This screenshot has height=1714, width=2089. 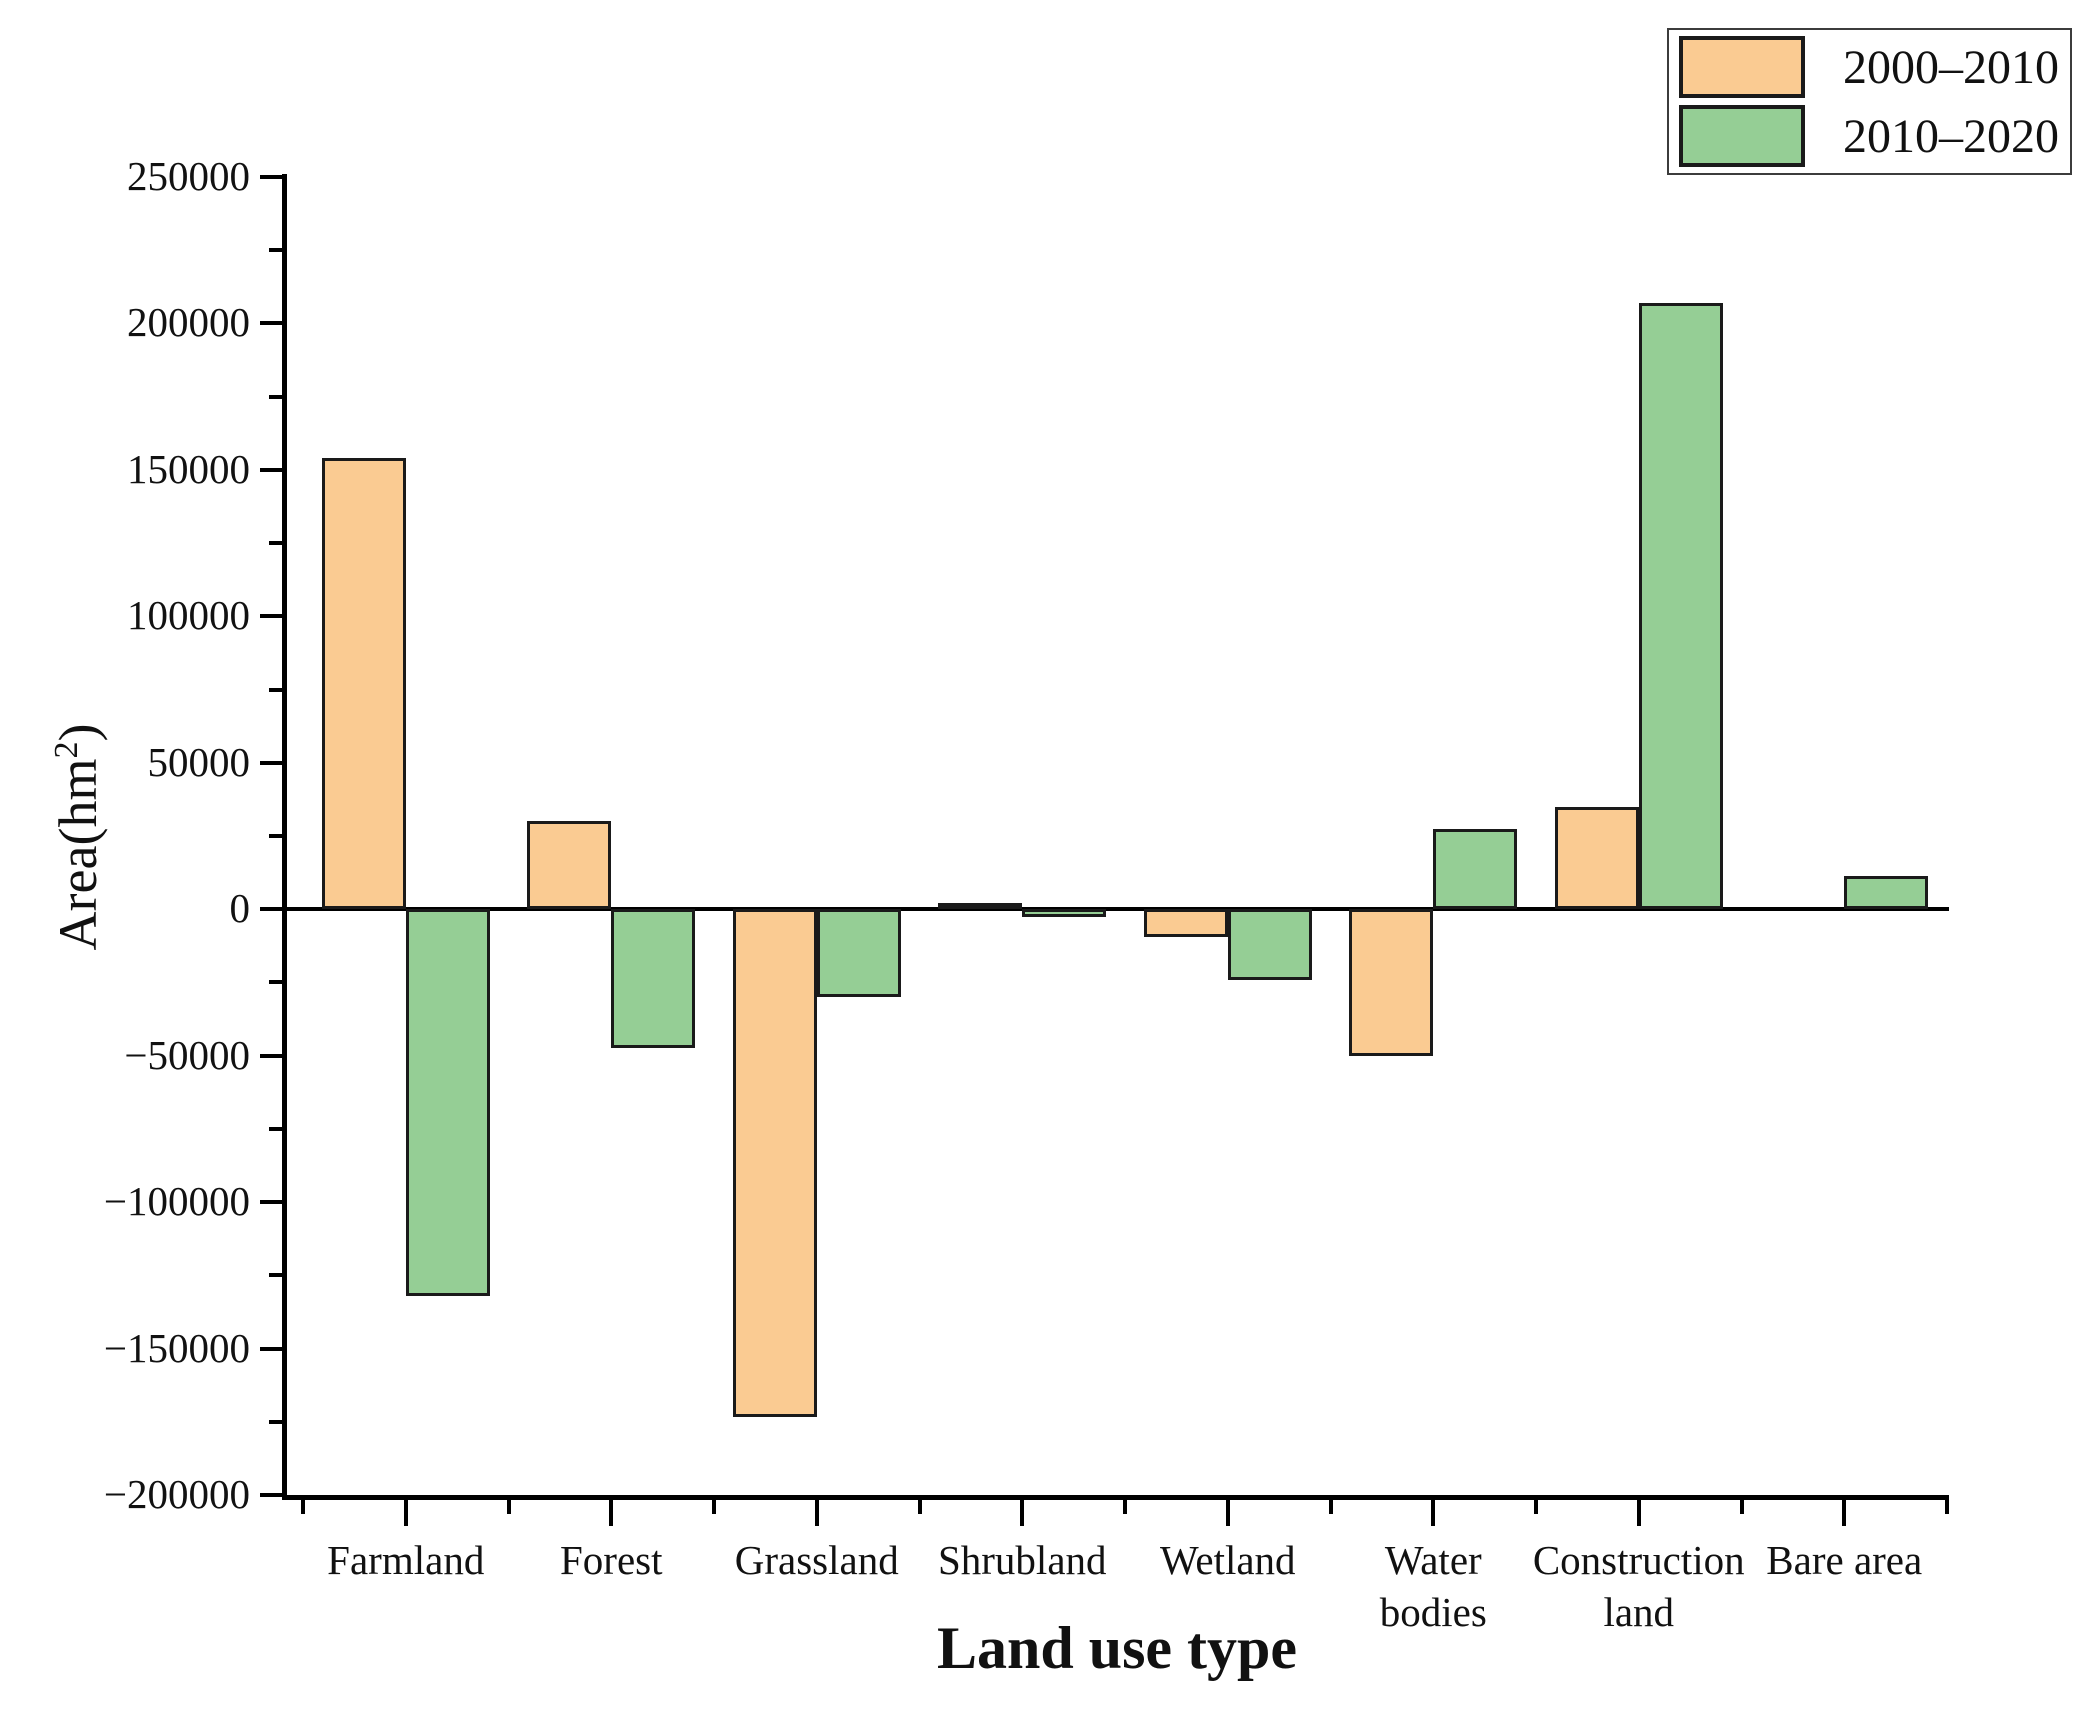 What do you see at coordinates (1115, 1497) in the screenshot?
I see `x-axis-spine` at bounding box center [1115, 1497].